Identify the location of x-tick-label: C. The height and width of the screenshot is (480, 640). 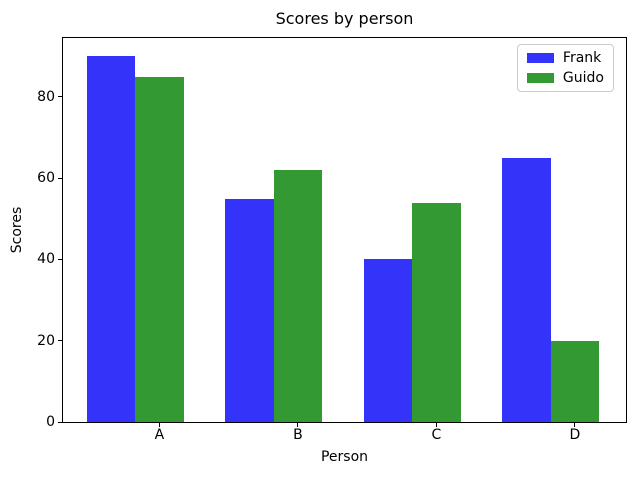
(436, 435).